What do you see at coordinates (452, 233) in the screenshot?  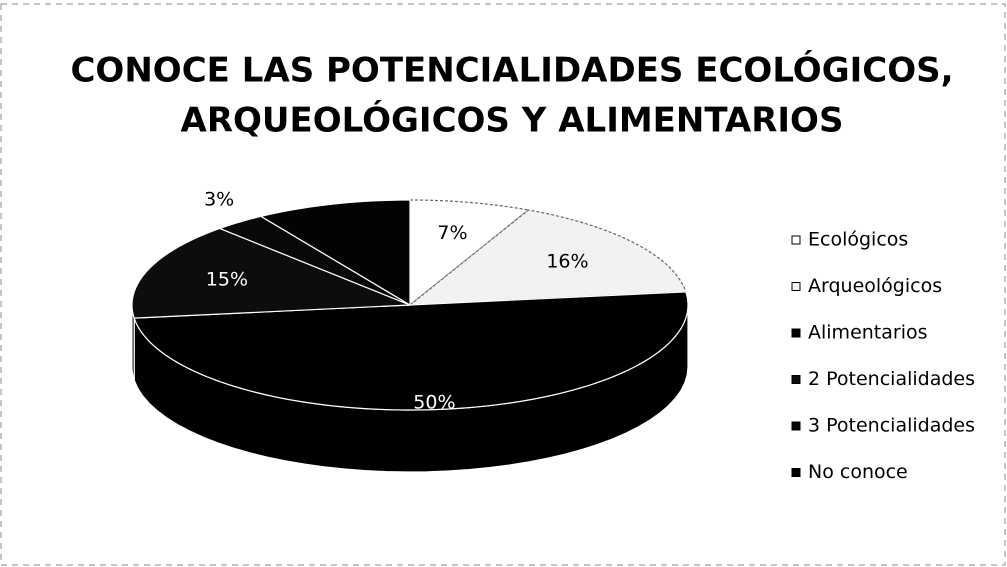 I see `data-label: 7%` at bounding box center [452, 233].